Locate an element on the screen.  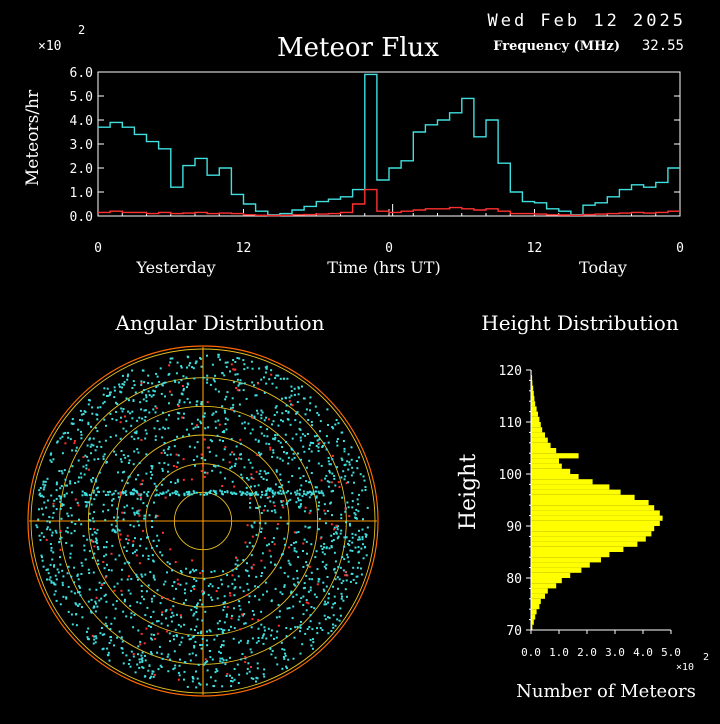
frequency-label: Frequency (MHz) is located at coordinates (556, 46).